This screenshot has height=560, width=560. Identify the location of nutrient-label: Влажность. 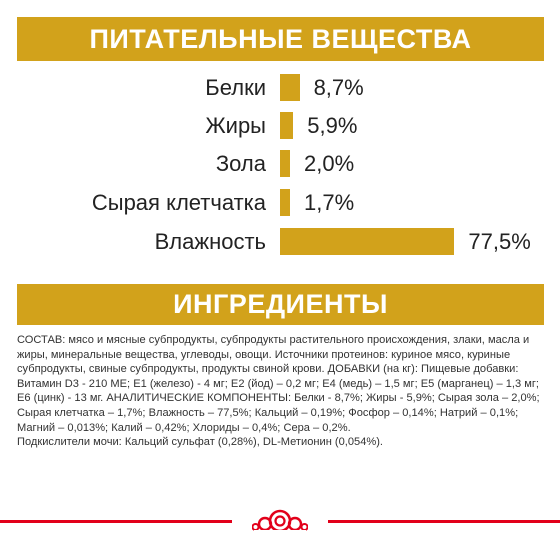
(210, 241).